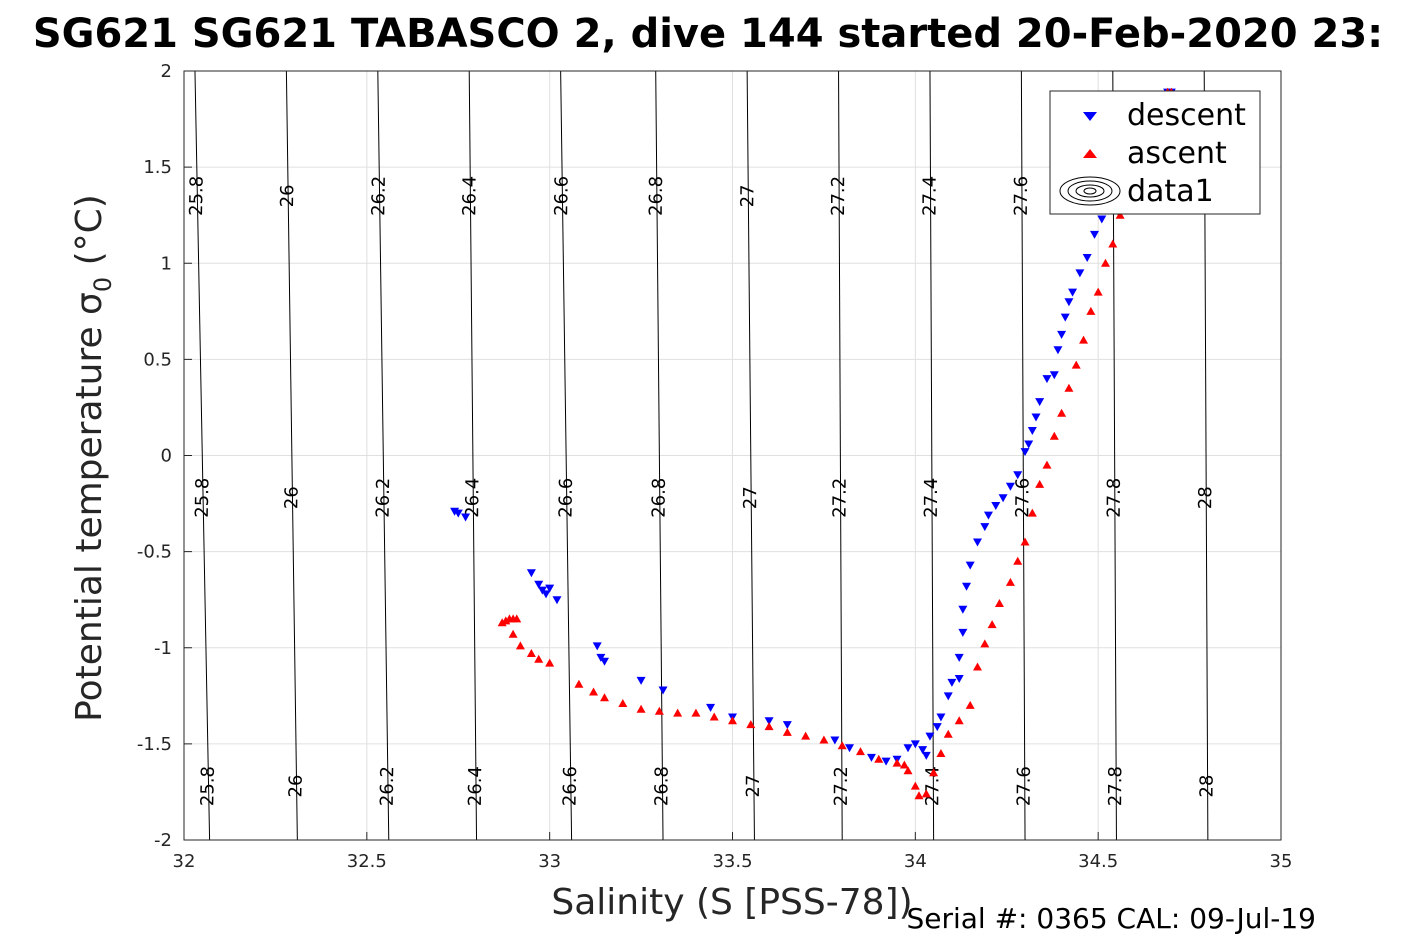 The height and width of the screenshot is (945, 1417). I want to click on y-tick-label: 0.5, so click(157, 359).